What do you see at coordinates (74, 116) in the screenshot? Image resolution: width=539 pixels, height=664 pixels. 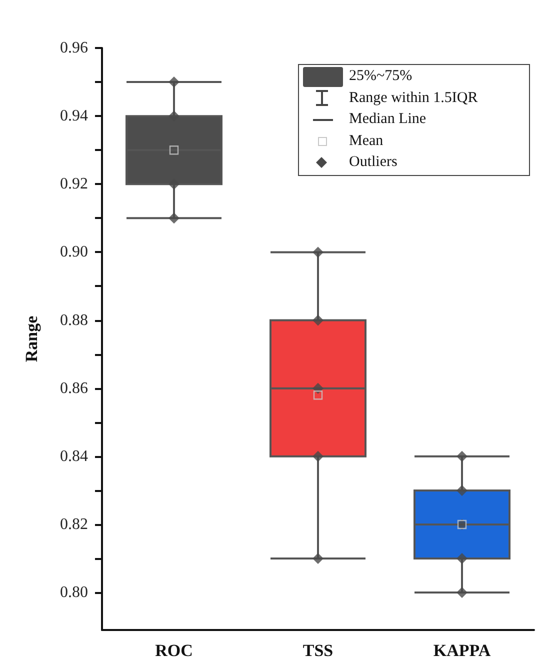 I see `y-tick-label: 0.94` at bounding box center [74, 116].